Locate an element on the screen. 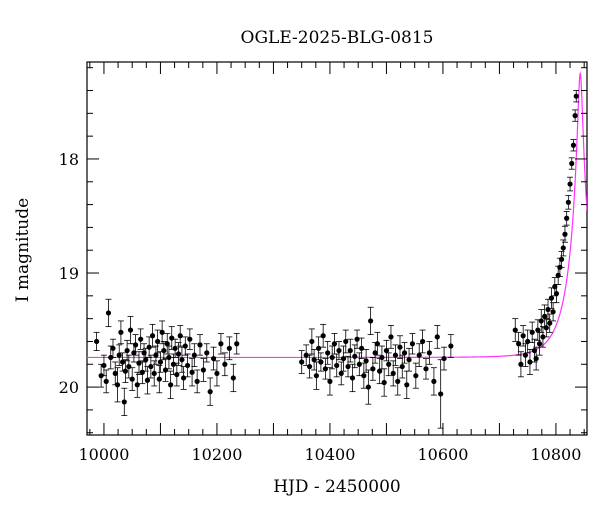 The image size is (600, 512). y-tick-label: 20 is located at coordinates (69, 387).